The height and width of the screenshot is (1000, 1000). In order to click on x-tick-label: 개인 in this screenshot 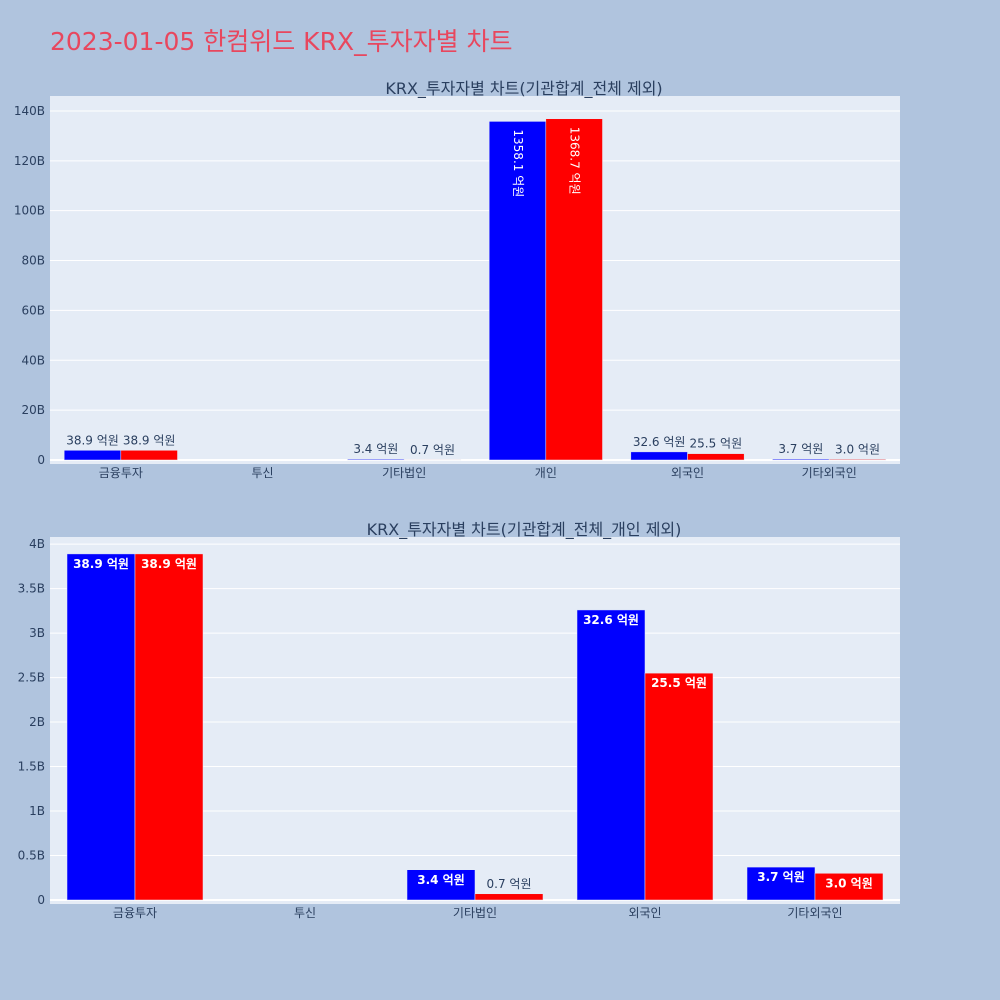, I will do `click(546, 473)`.